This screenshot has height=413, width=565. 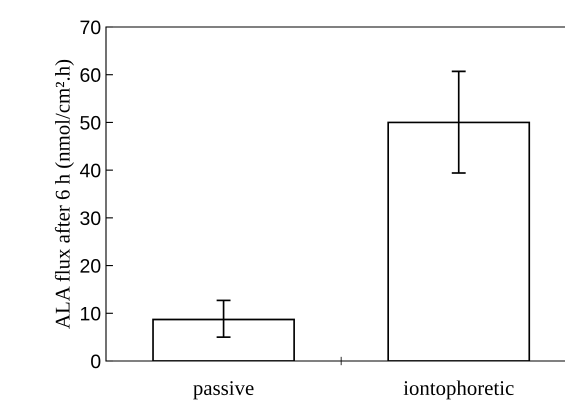 I want to click on y-tick-label: 60, so click(x=90, y=75).